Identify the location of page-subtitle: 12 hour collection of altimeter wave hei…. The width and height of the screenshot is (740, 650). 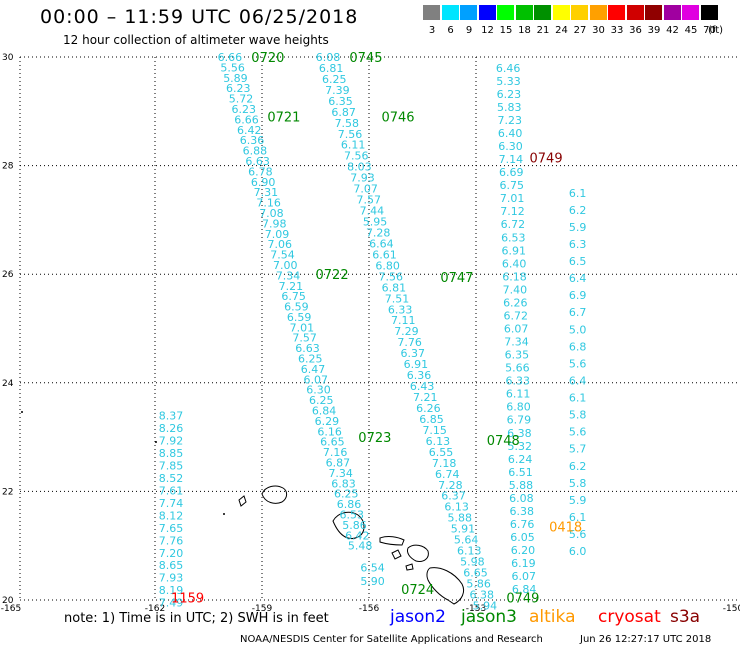
(196, 40).